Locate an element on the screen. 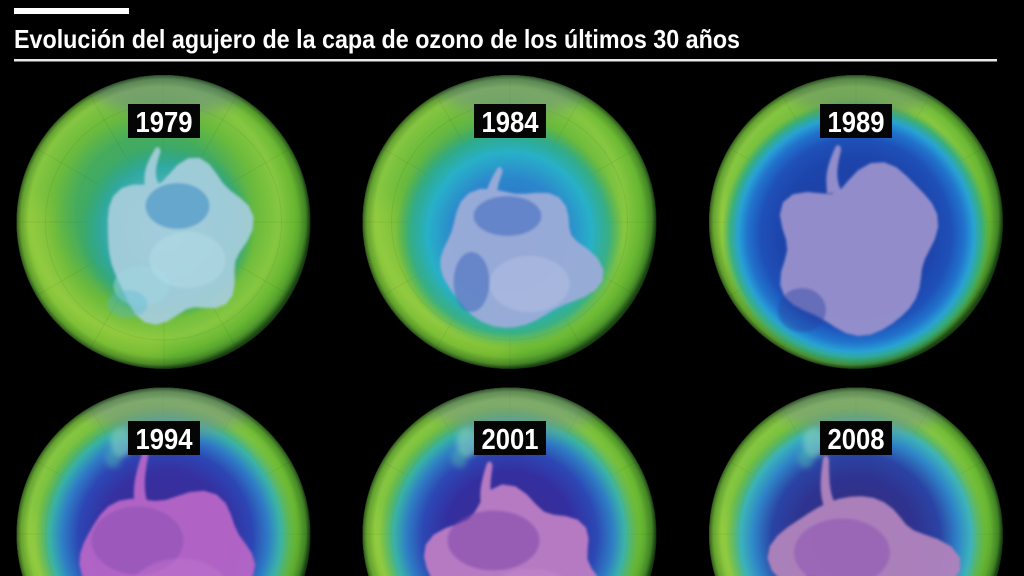 This screenshot has width=1024, height=576. svg-text: 1984 is located at coordinates (510, 123).